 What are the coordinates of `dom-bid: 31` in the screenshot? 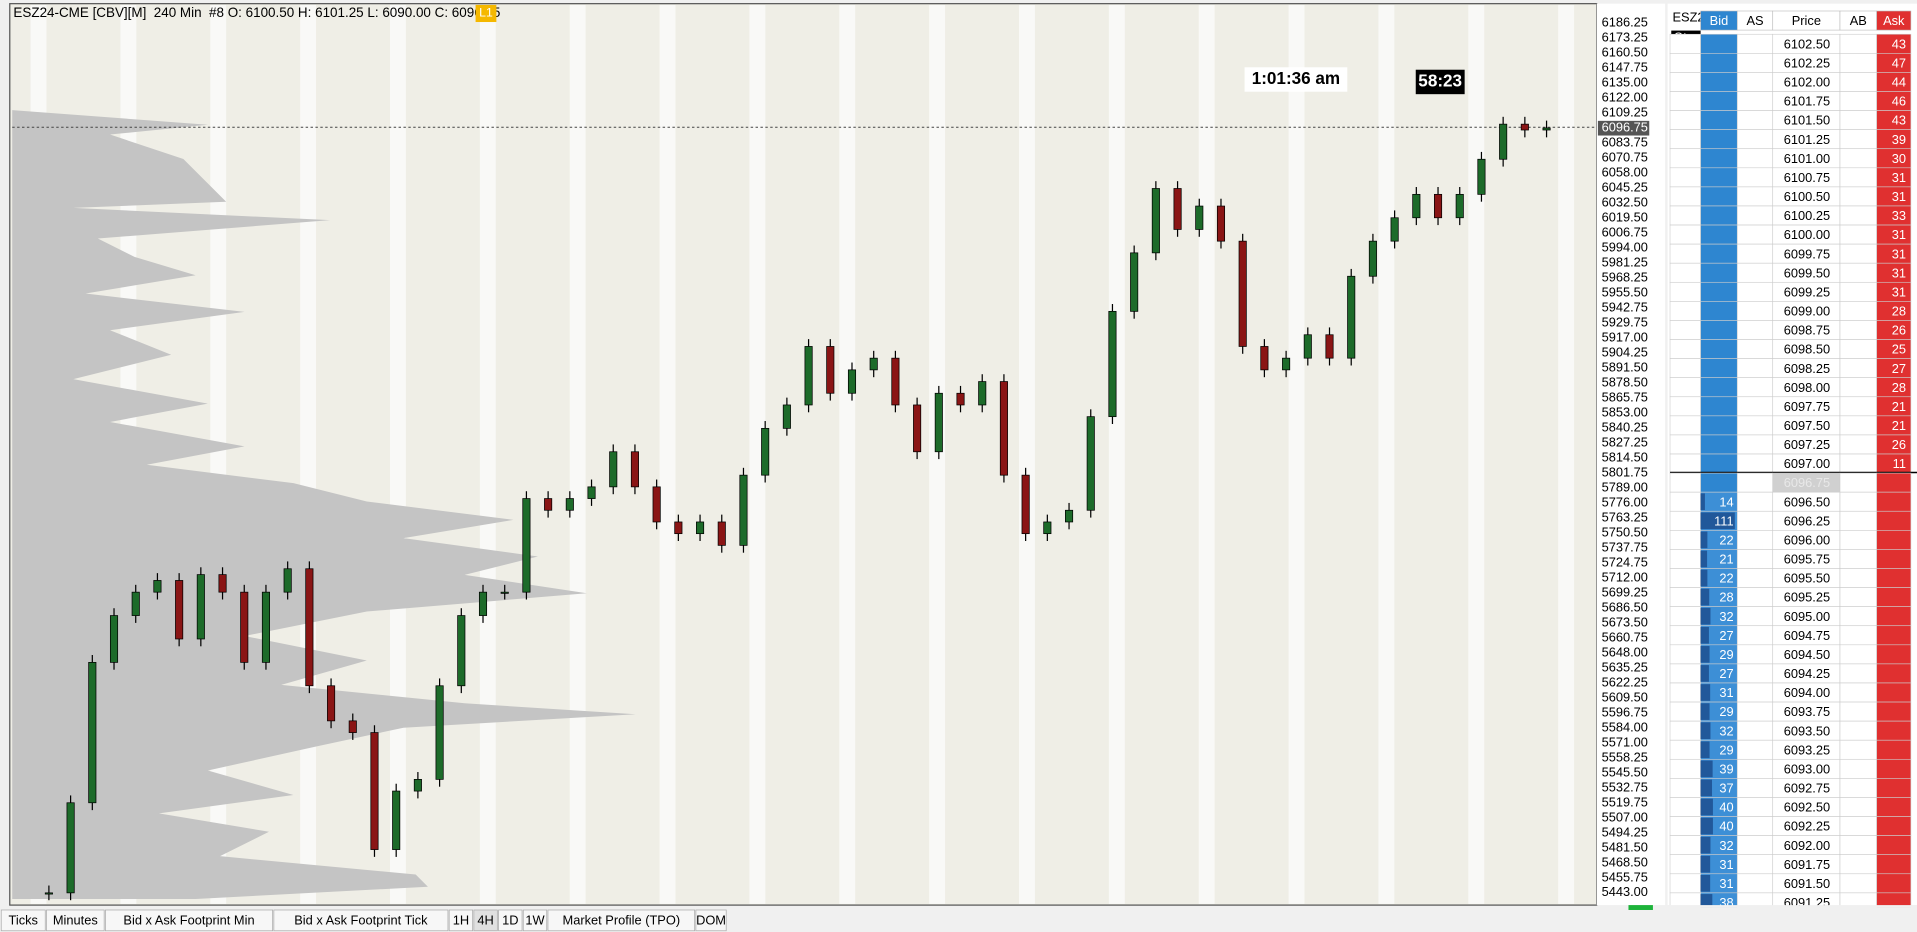 It's located at (1726, 692).